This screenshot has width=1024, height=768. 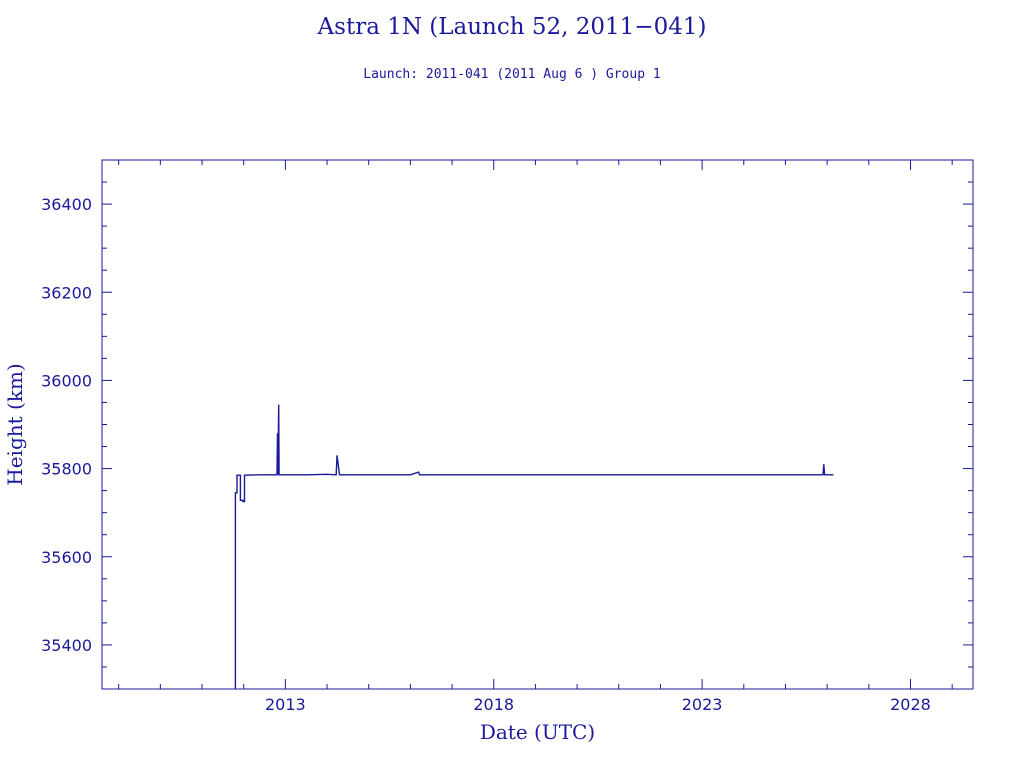 What do you see at coordinates (285, 704) in the screenshot?
I see `x-tick-label: 2013` at bounding box center [285, 704].